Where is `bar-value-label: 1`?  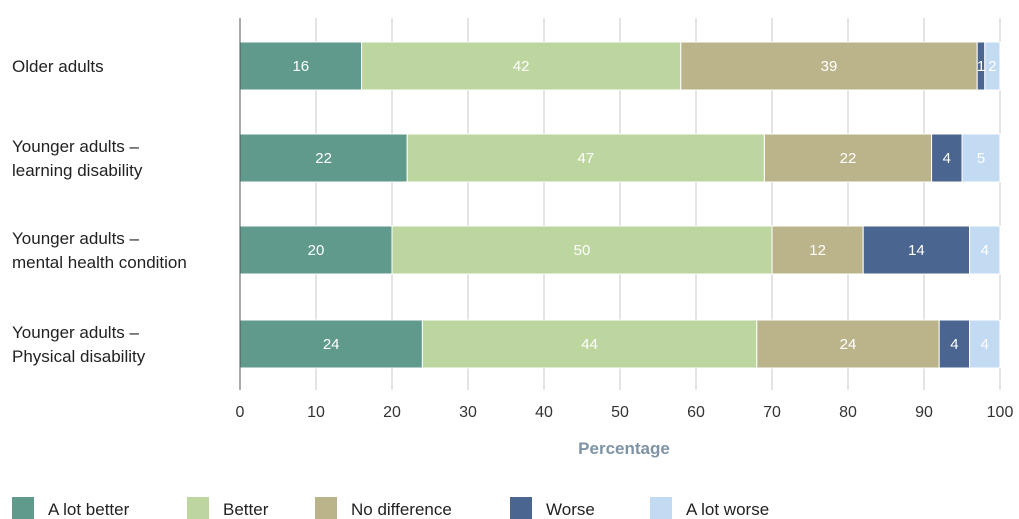 bar-value-label: 1 is located at coordinates (981, 66).